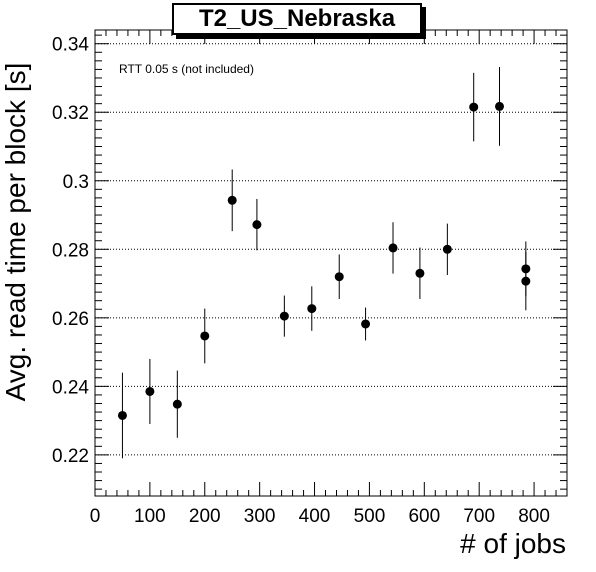  What do you see at coordinates (70, 319) in the screenshot?
I see `y-tick-label: 0.26` at bounding box center [70, 319].